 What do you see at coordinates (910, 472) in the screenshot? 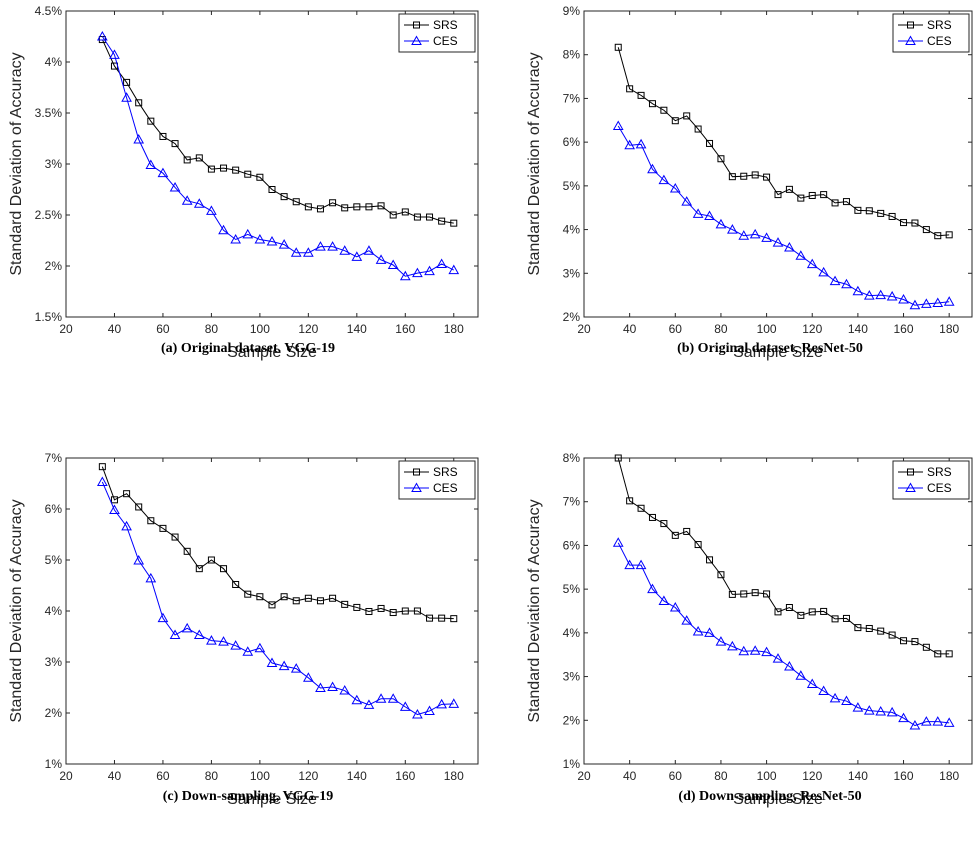
I see `legend-marker-srs` at bounding box center [910, 472].